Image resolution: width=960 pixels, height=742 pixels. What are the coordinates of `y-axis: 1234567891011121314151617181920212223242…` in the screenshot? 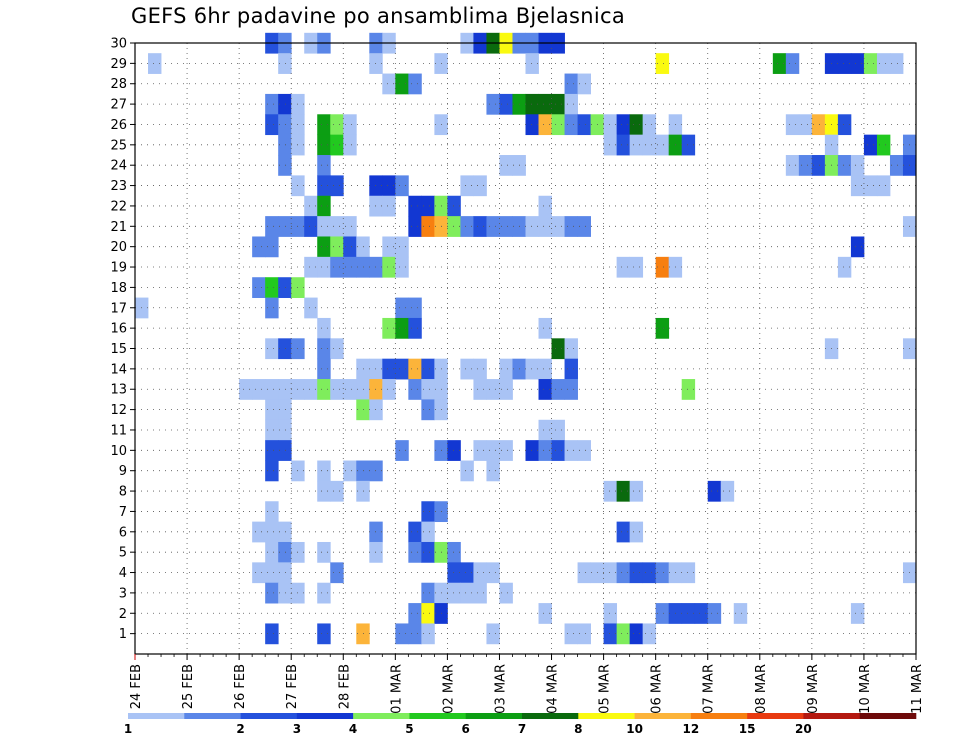 It's located at (122, 339).